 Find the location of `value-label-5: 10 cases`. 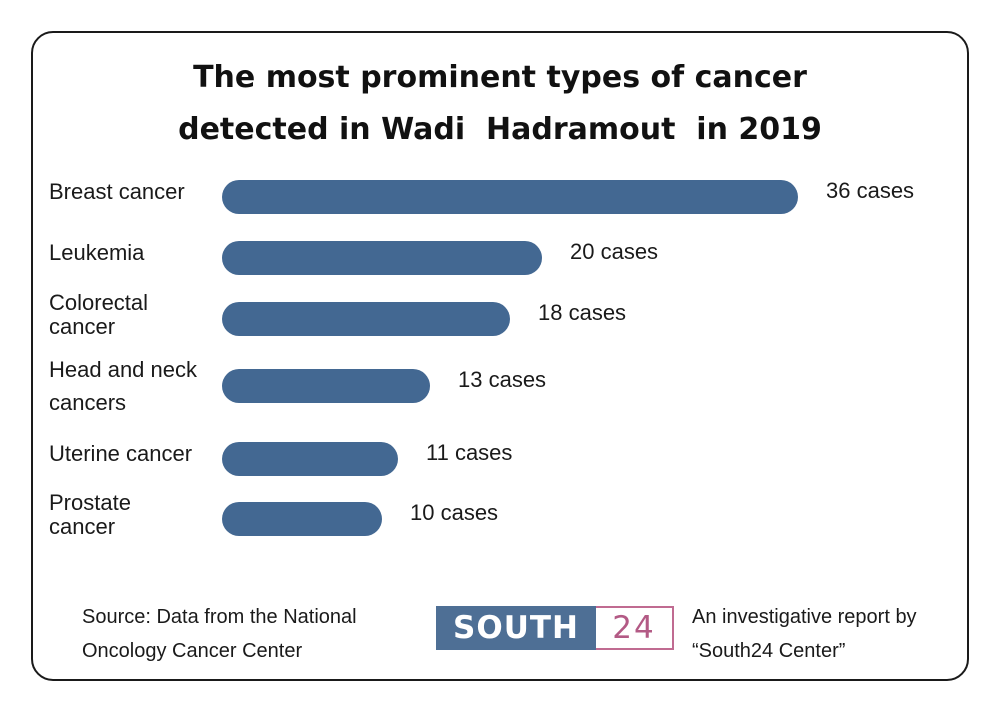

value-label-5: 10 cases is located at coordinates (454, 512).